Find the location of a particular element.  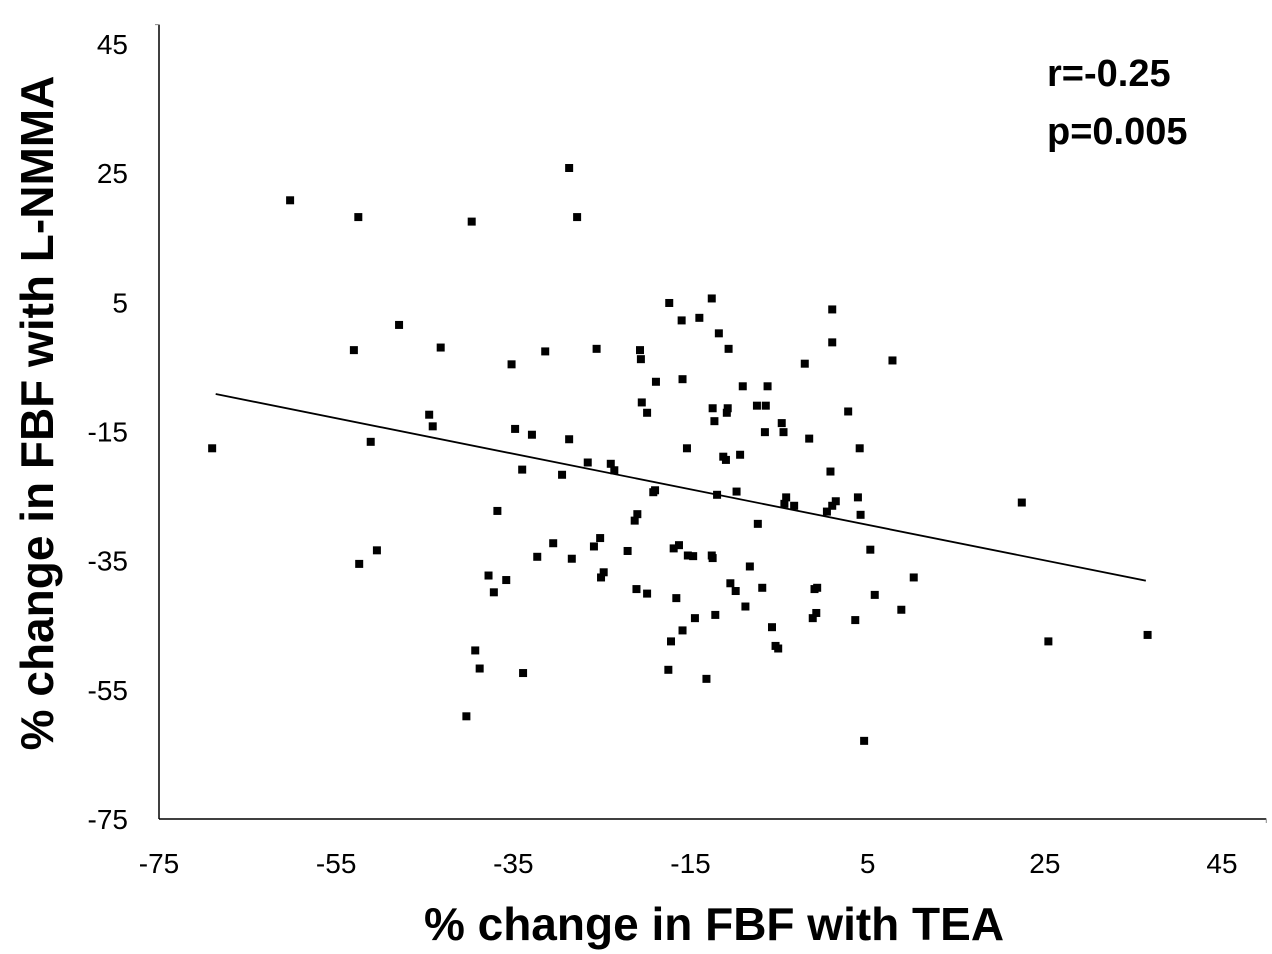

y-axis-tick-labels: -75 -55 -35 -15 5 25 45 is located at coordinates (108, 432).